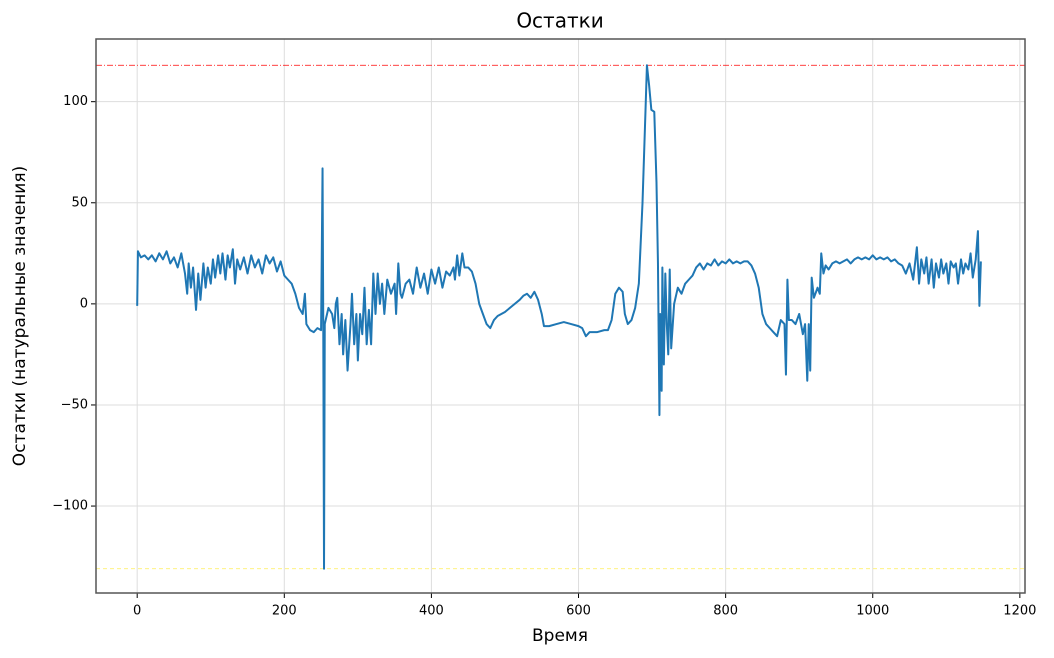  What do you see at coordinates (872, 611) in the screenshot?
I see `x-tick-label: 1000` at bounding box center [872, 611].